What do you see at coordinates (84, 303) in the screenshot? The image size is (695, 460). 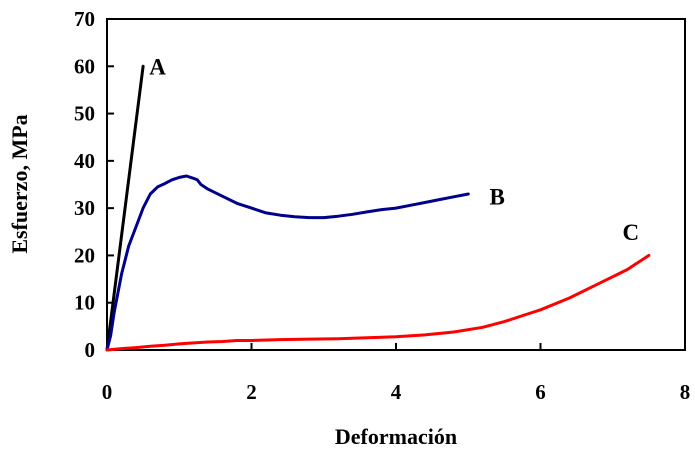 I see `y-tick-label: 10` at bounding box center [84, 303].